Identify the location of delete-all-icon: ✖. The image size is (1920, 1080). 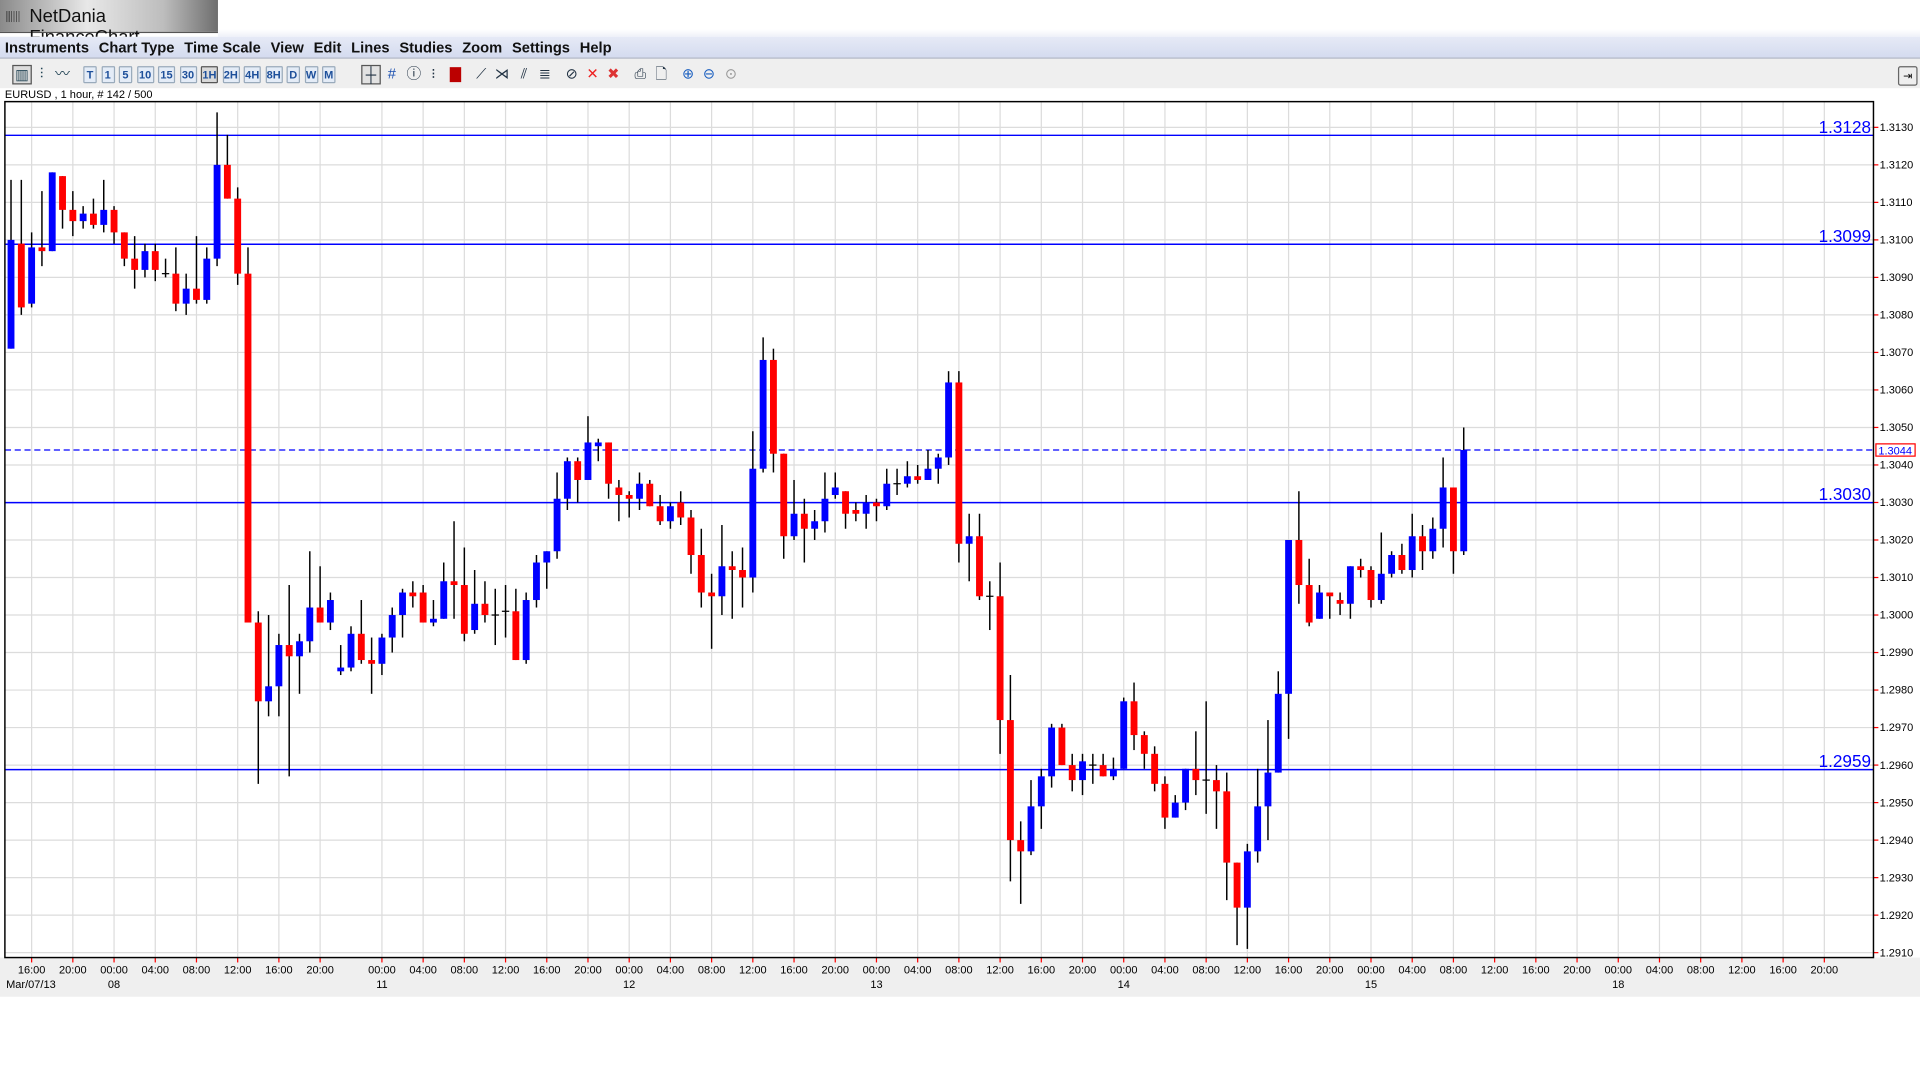
(613, 73).